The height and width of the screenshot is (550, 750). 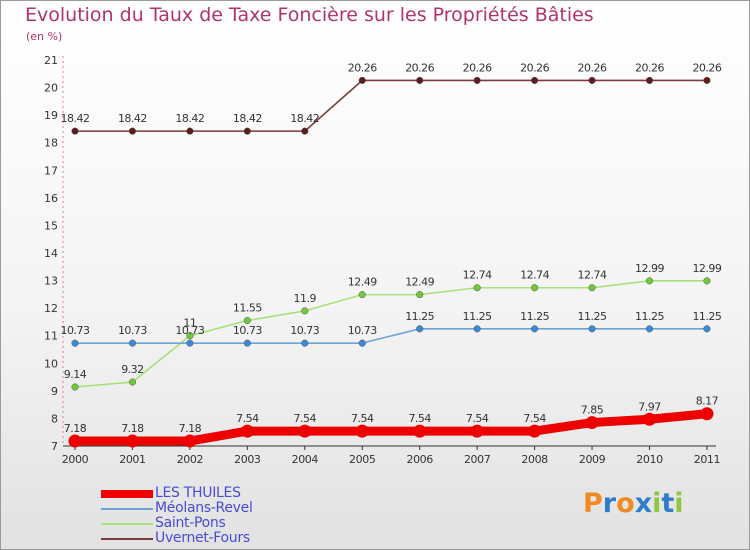 I want to click on logo-letter: t, so click(x=668, y=503).